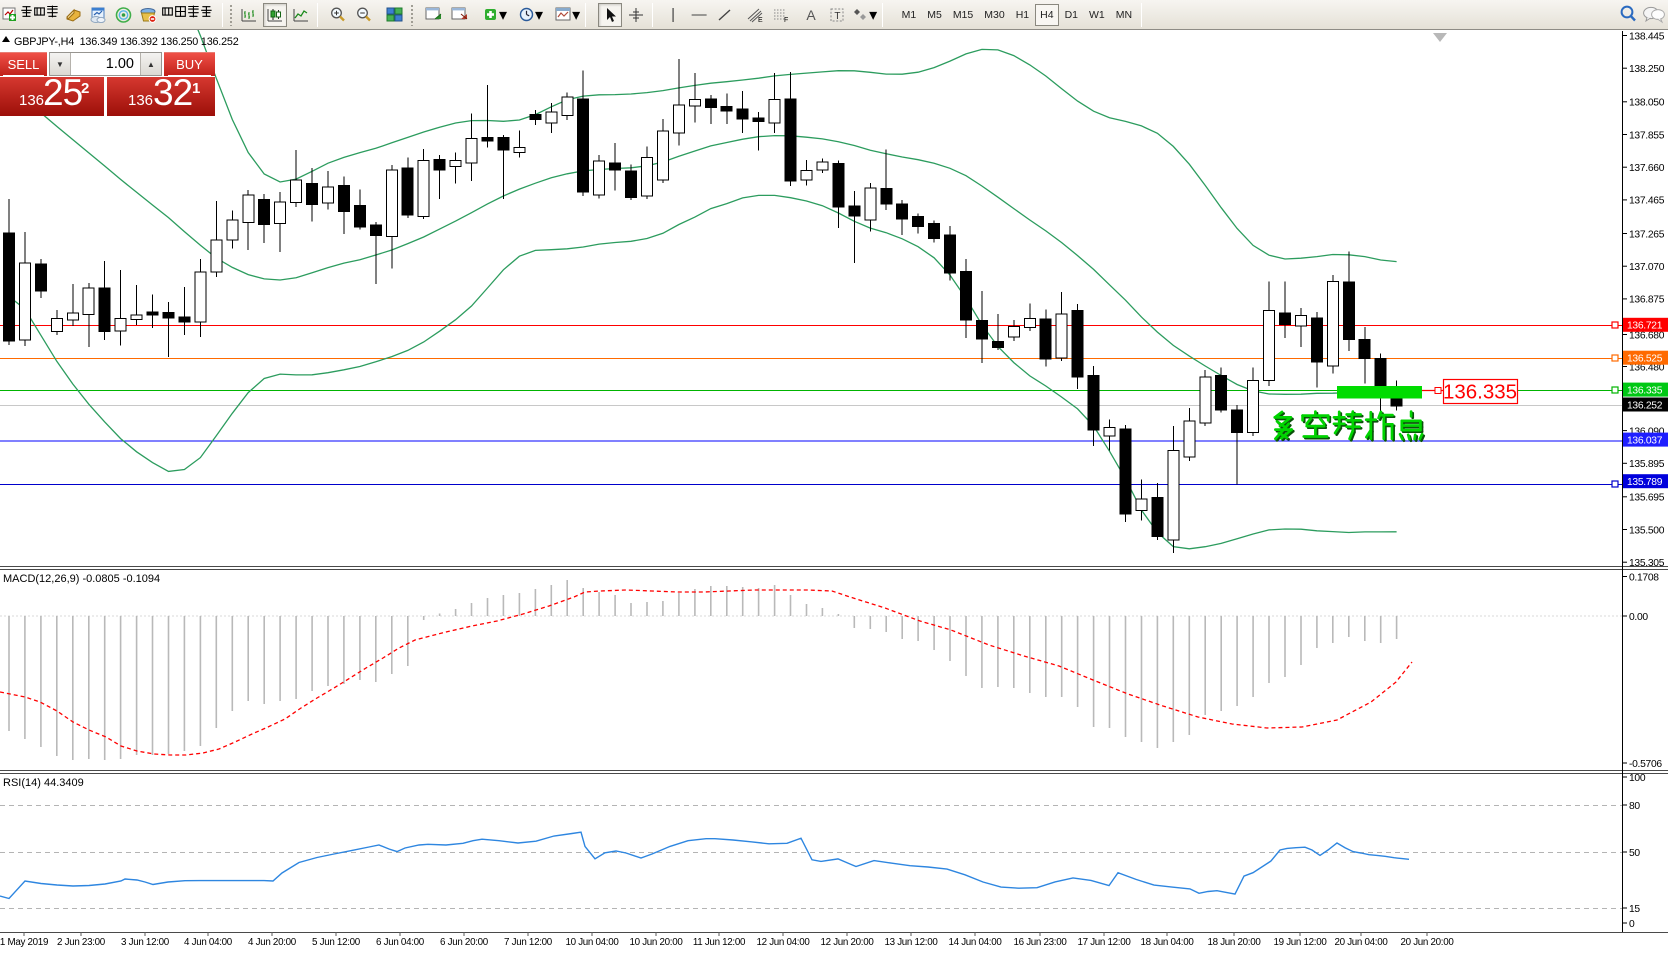  I want to click on svg-text: 19 Jun 12:00, so click(1300, 942).